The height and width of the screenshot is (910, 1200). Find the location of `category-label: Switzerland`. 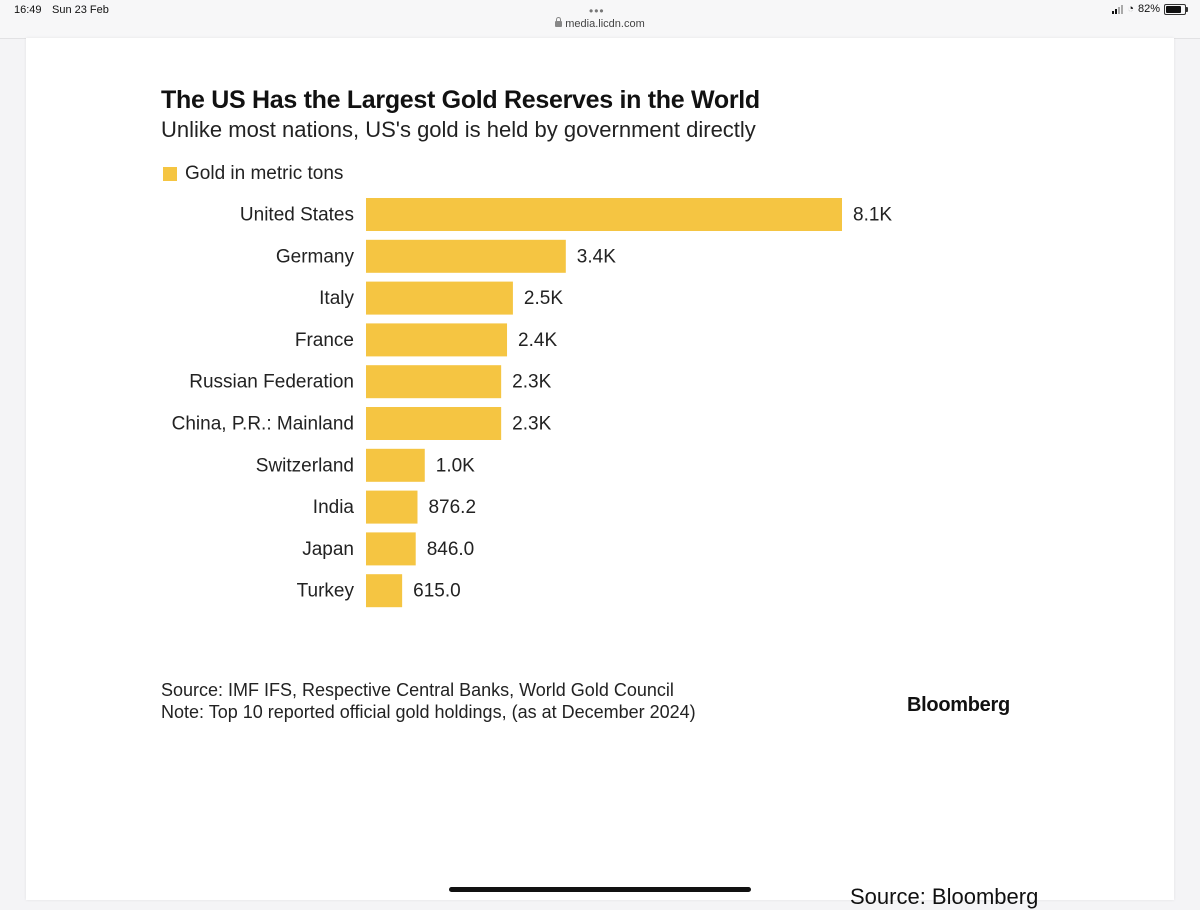

category-label: Switzerland is located at coordinates (305, 465).